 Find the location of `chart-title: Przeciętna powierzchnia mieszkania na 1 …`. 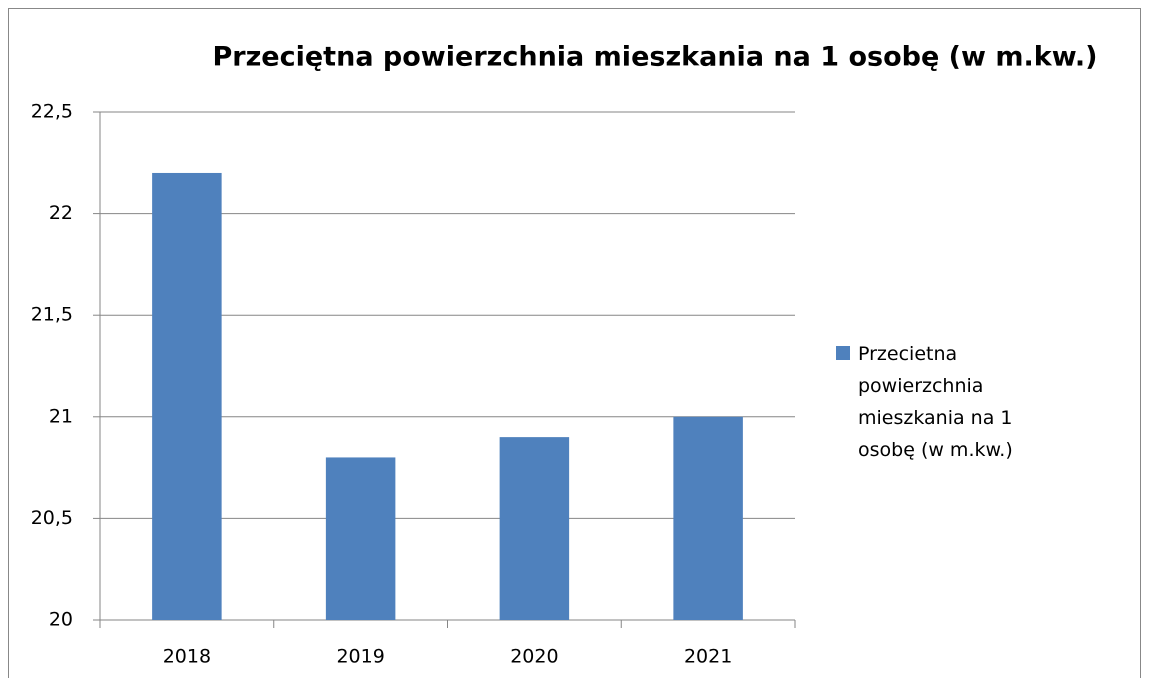

chart-title: Przeciętna powierzchnia mieszkania na 1 … is located at coordinates (654, 57).